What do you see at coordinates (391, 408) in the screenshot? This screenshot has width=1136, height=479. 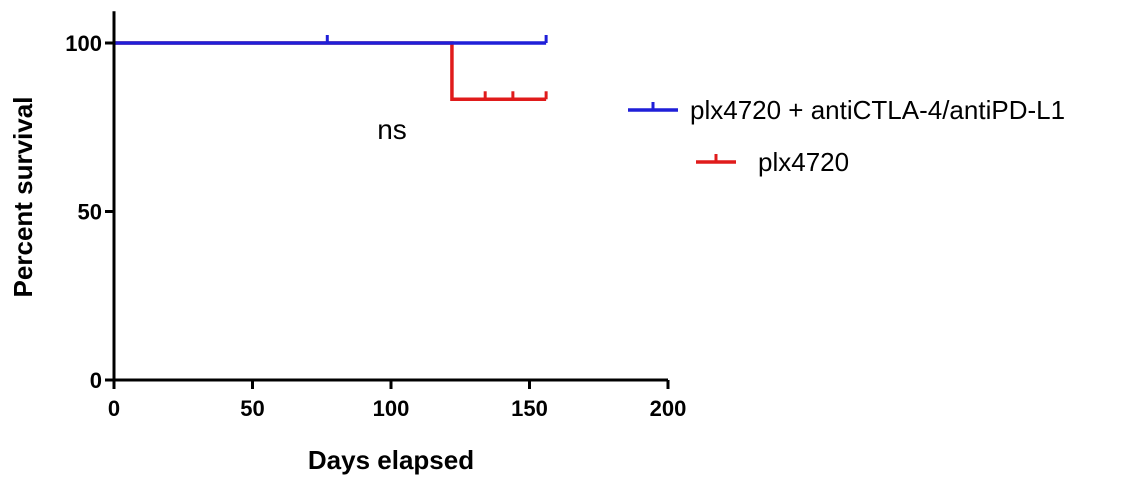 I see `x-tick-label: 100` at bounding box center [391, 408].